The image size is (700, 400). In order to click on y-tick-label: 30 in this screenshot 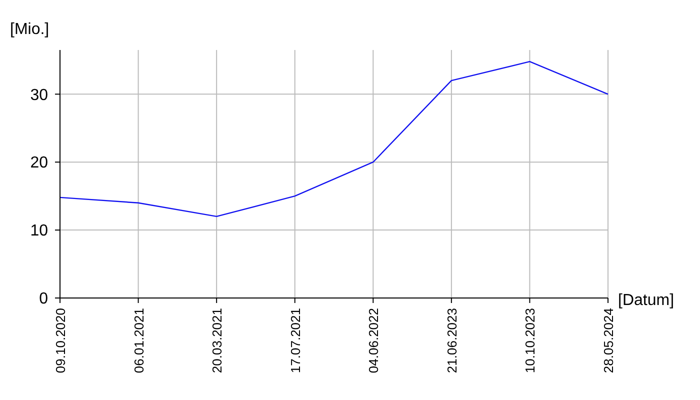, I will do `click(39, 95)`.